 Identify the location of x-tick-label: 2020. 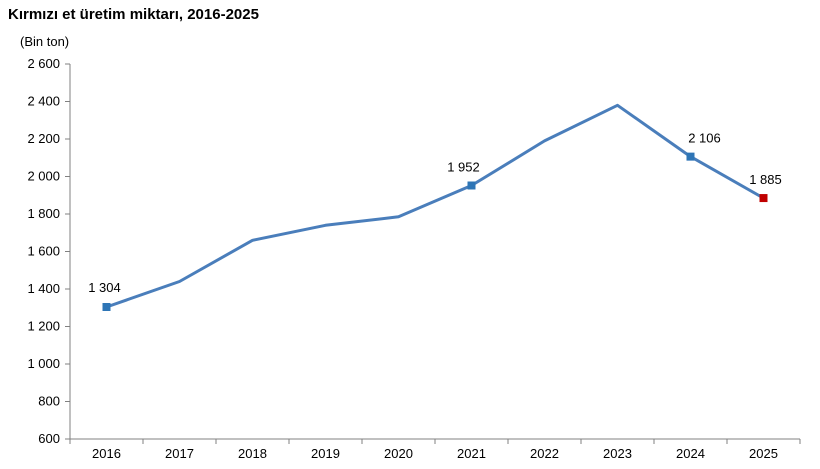
(398, 453).